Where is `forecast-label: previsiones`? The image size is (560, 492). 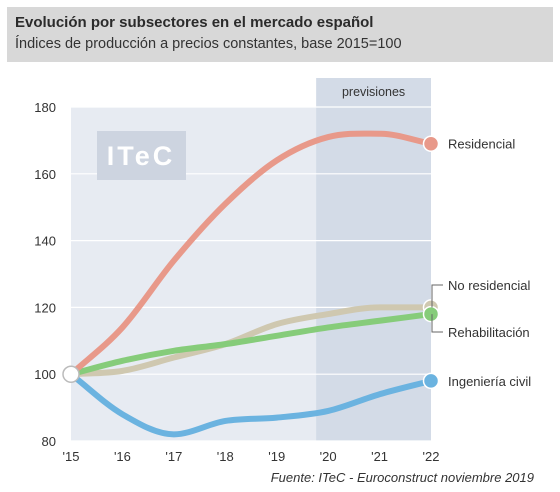 forecast-label: previsiones is located at coordinates (373, 92).